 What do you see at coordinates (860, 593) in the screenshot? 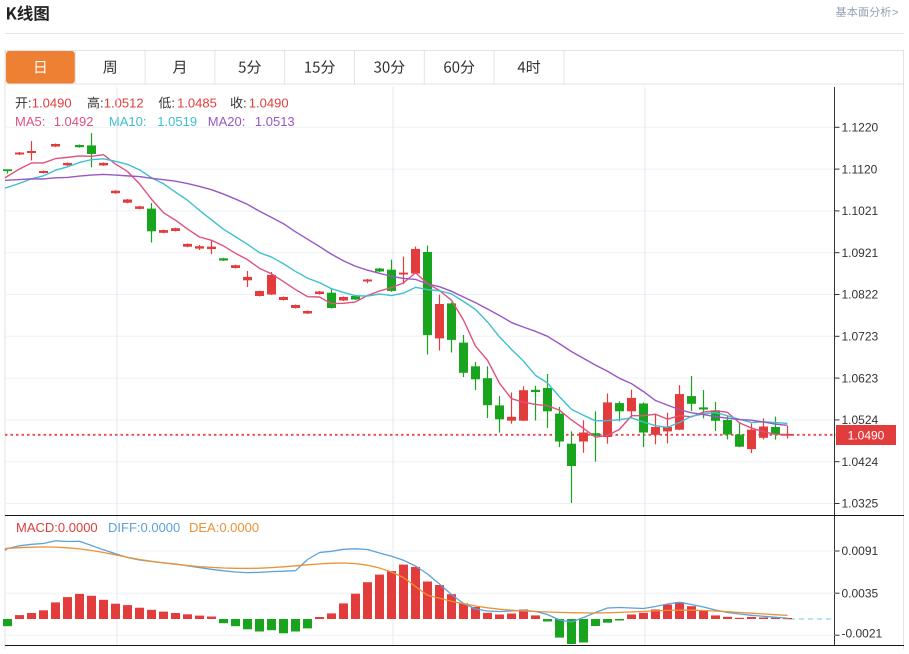
I see `svg-text: 0.0035` at bounding box center [860, 593].